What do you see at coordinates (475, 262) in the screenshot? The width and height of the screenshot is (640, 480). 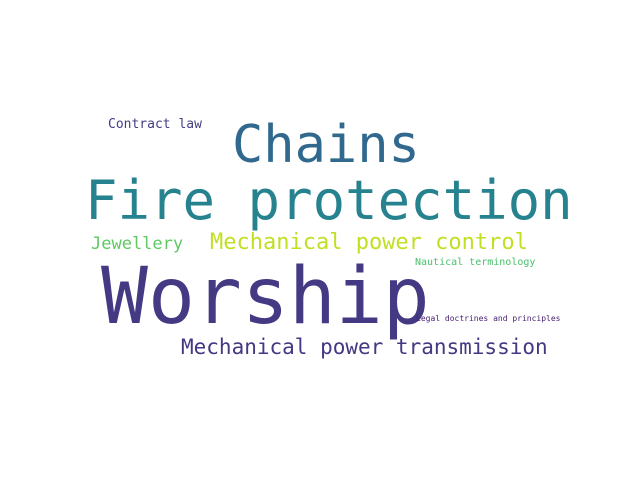 I see `word-nautical-terminology: Nautical terminology` at bounding box center [475, 262].